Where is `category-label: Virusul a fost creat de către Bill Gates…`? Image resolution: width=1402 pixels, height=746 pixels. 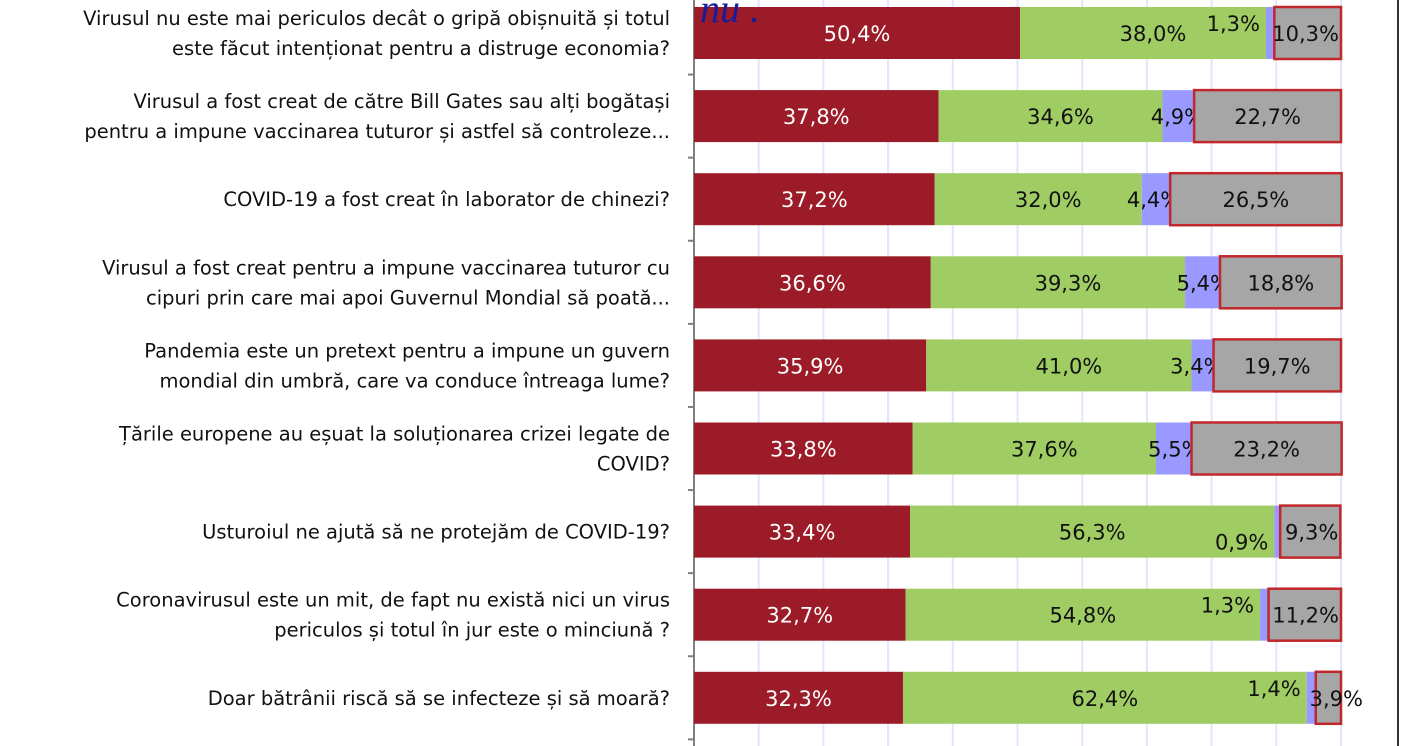 category-label: Virusul a fost creat de către Bill Gates… is located at coordinates (377, 116).